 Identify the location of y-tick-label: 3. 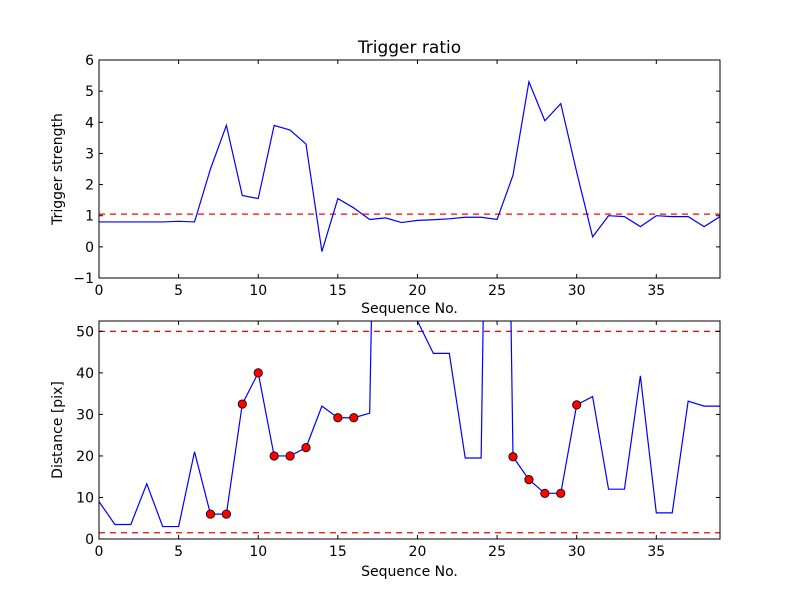
(89, 154).